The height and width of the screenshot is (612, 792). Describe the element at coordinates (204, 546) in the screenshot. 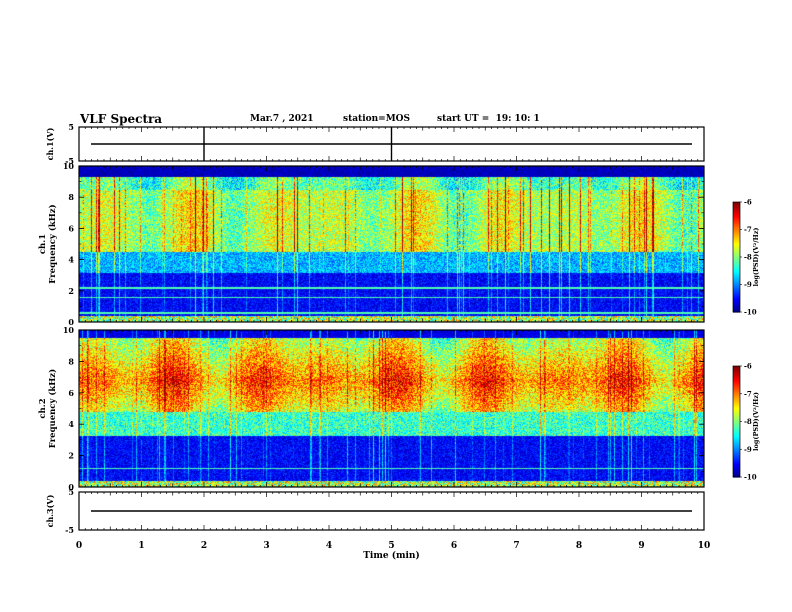

I see `x-tick-label: 2` at that location.